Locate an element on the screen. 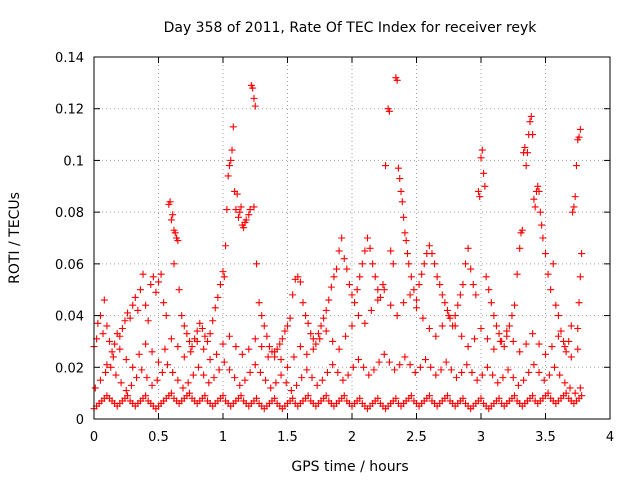  x-tick-label: 3 is located at coordinates (481, 437).